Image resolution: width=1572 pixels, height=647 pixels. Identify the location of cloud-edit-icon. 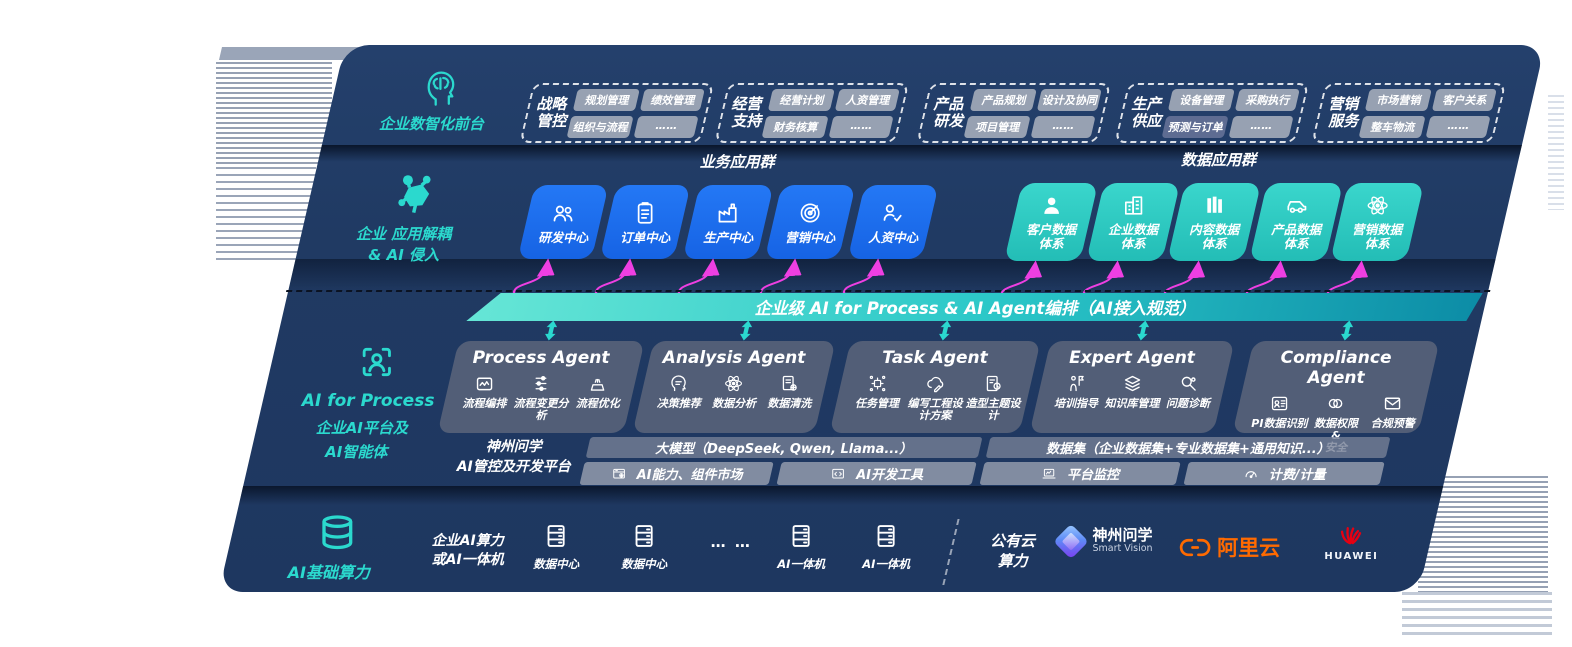
(934, 384).